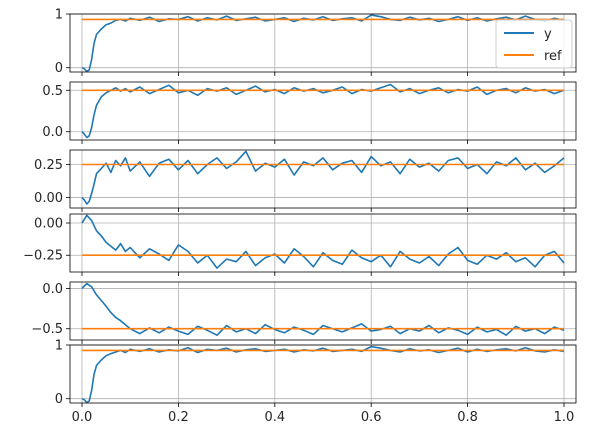 This screenshot has height=430, width=594. Describe the element at coordinates (43, 256) in the screenshot. I see `ytick-label-1: −0.25` at that location.